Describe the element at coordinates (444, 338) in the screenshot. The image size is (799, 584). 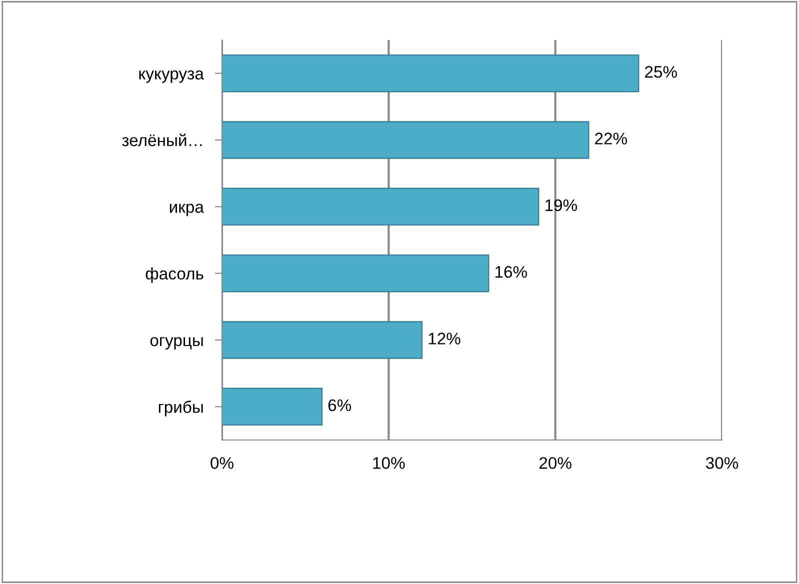
I see `data-label: 12%` at that location.